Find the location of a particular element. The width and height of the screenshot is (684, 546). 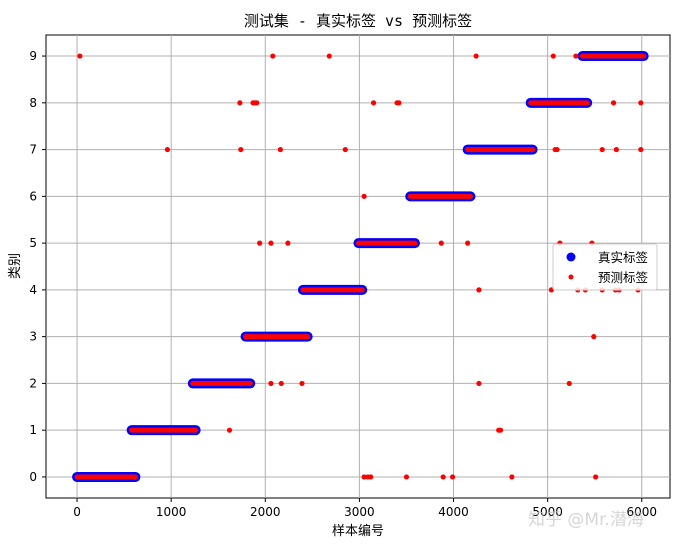

legend-label-pred: 预测标签 is located at coordinates (623, 277).